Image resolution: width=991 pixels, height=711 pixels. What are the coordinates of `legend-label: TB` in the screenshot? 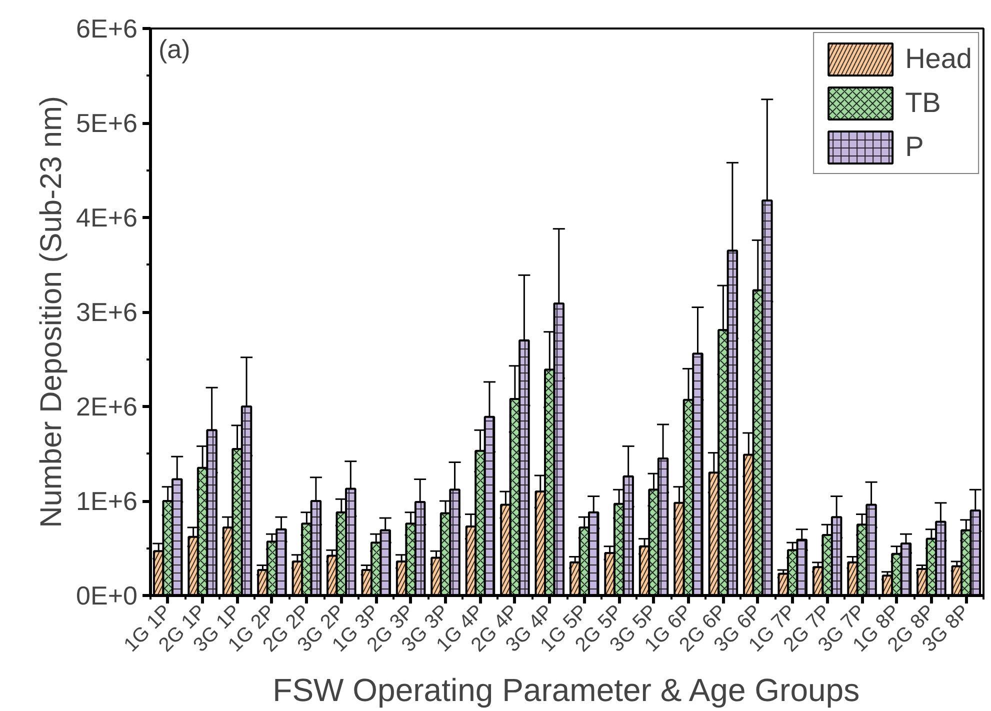 It's located at (923, 103).